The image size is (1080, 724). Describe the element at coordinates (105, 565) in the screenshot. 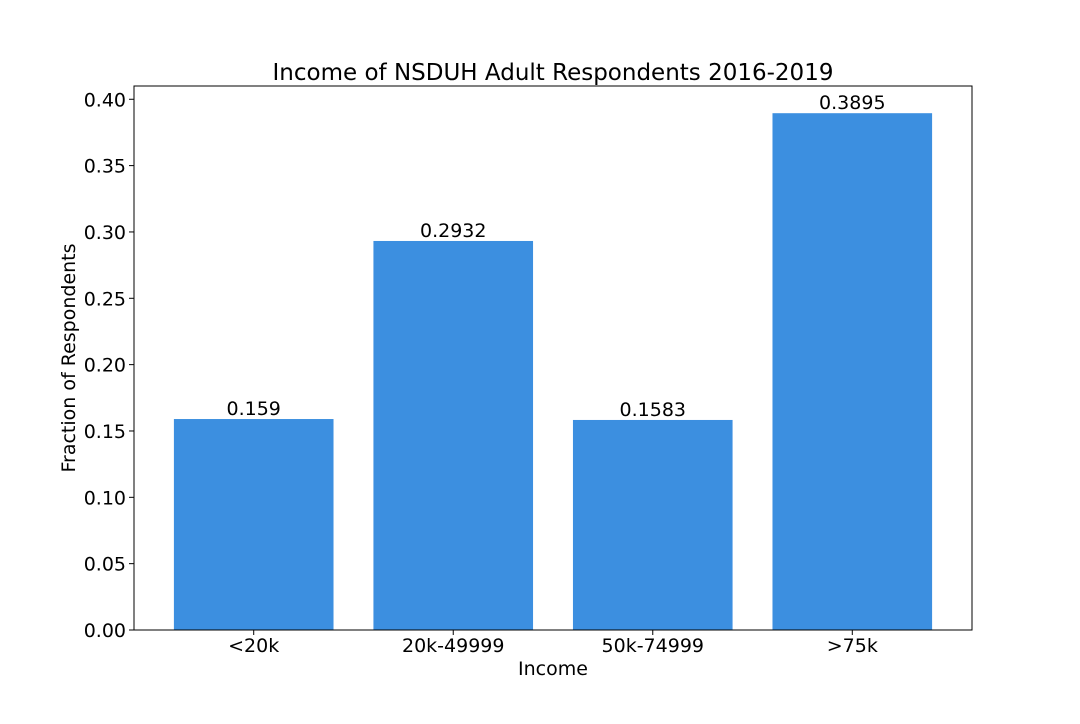

I see `y-tick-label-1: 0.05` at that location.